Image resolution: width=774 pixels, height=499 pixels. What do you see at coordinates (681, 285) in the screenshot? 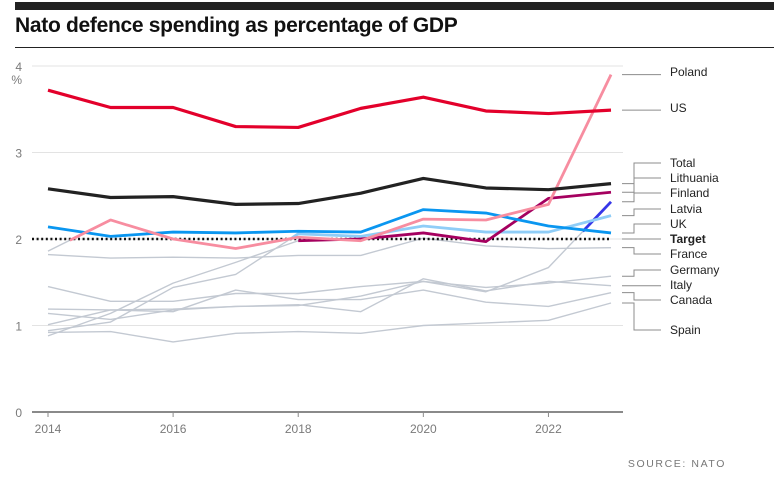
I see `series-label-italy: Italy` at bounding box center [681, 285].